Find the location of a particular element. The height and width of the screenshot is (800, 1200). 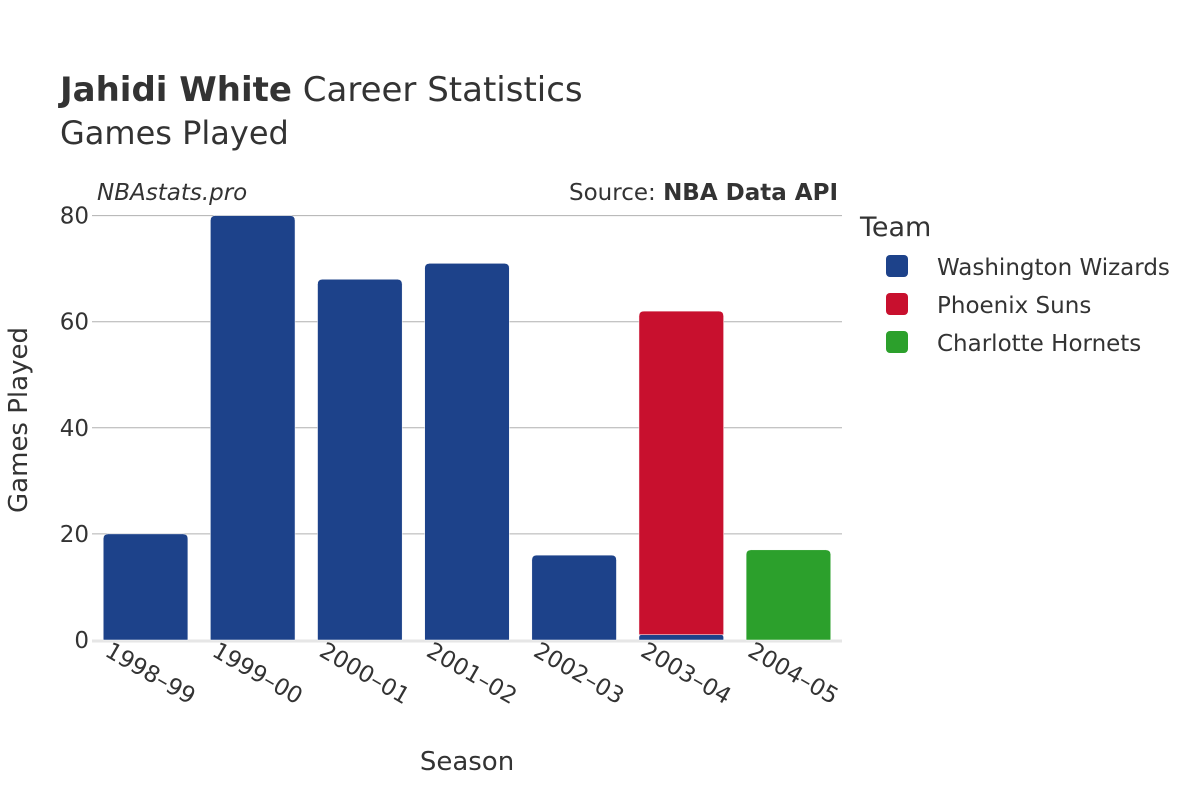

y-tick-label: 40 is located at coordinates (74, 429).